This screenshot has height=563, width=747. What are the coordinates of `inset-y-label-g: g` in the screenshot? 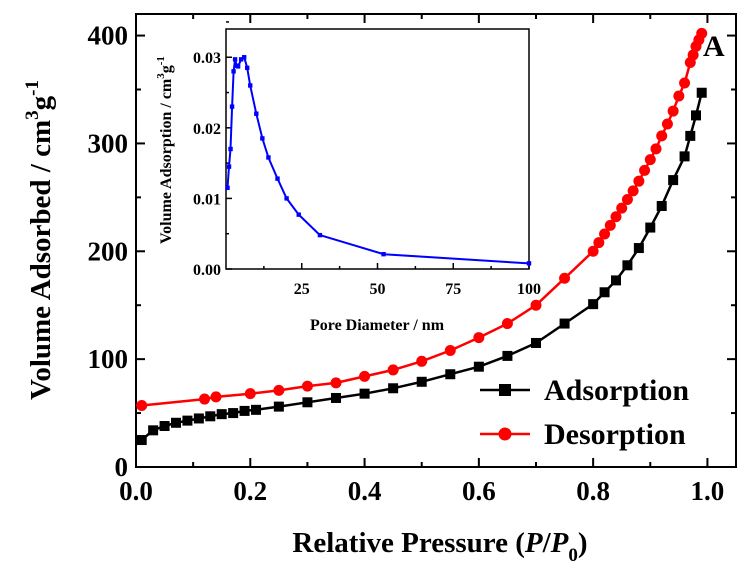 It's located at (166, 69).